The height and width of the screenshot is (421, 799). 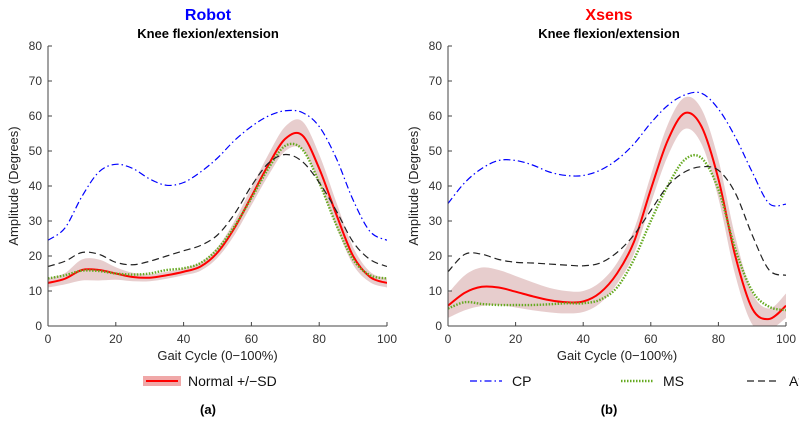 What do you see at coordinates (208, 15) in the screenshot?
I see `chart-title: Robot` at bounding box center [208, 15].